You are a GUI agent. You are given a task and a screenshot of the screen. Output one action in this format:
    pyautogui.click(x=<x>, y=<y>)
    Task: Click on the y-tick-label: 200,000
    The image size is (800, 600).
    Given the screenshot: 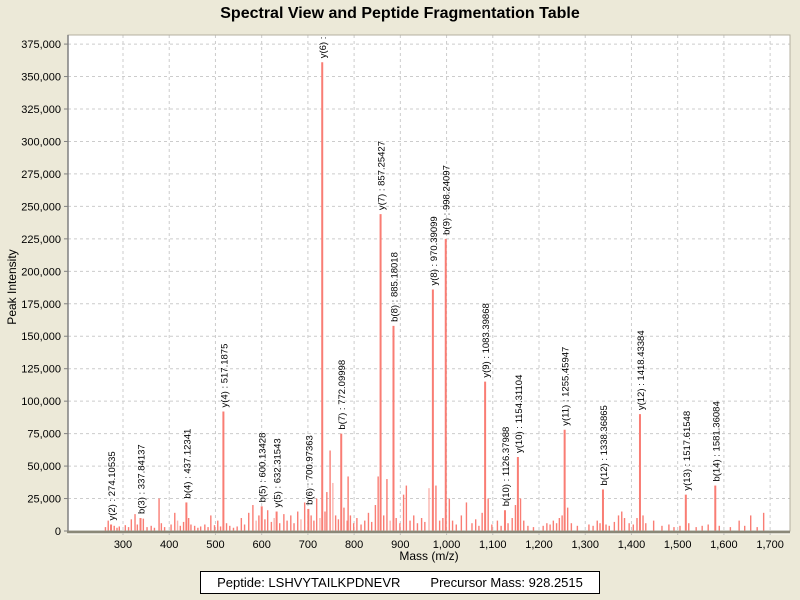 What is the action you would take?
    pyautogui.click(x=41, y=272)
    